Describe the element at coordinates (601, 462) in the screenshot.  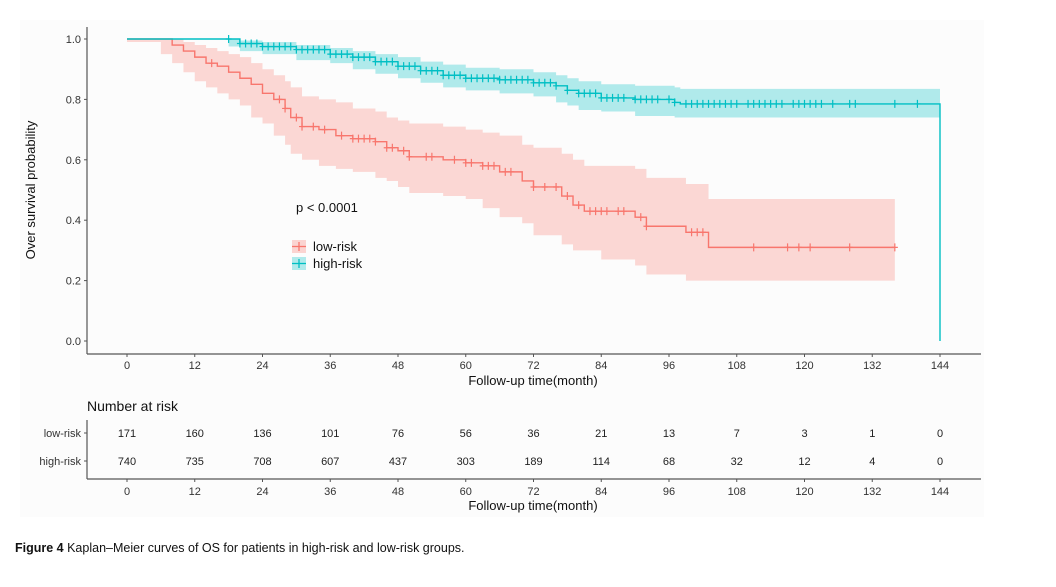
I see `risk-table-cell-high-risk: 114` at that location.